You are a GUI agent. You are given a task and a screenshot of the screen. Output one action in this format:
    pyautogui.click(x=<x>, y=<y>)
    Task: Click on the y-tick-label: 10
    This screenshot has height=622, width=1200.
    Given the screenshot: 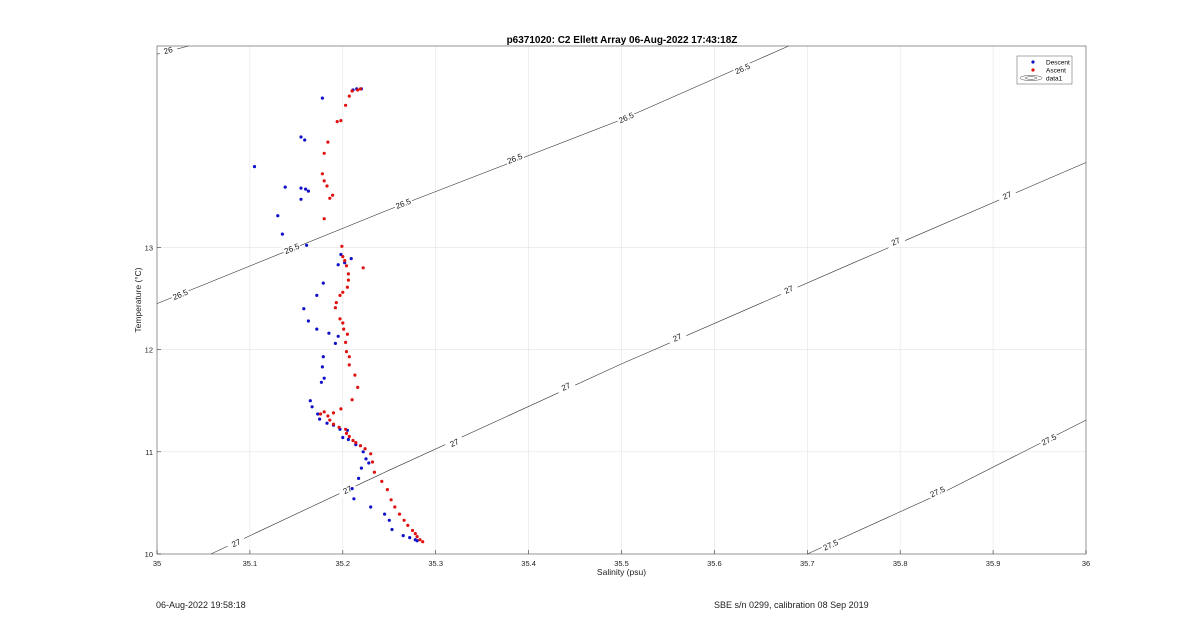 What is the action you would take?
    pyautogui.click(x=149, y=554)
    